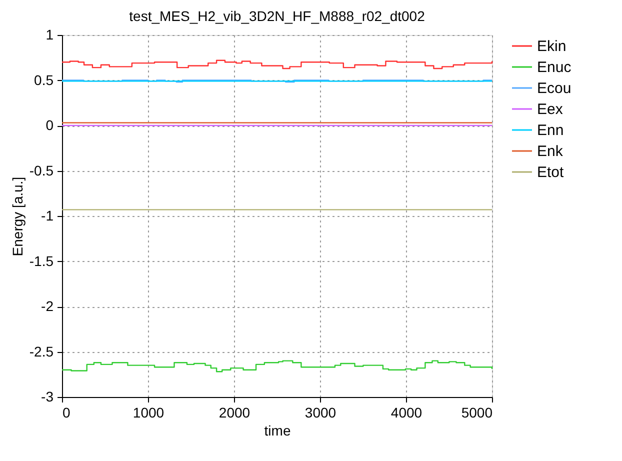 This screenshot has height=461, width=622. Describe the element at coordinates (17, 216) in the screenshot. I see `y-axis-title: Energy [a.u.]` at that location.